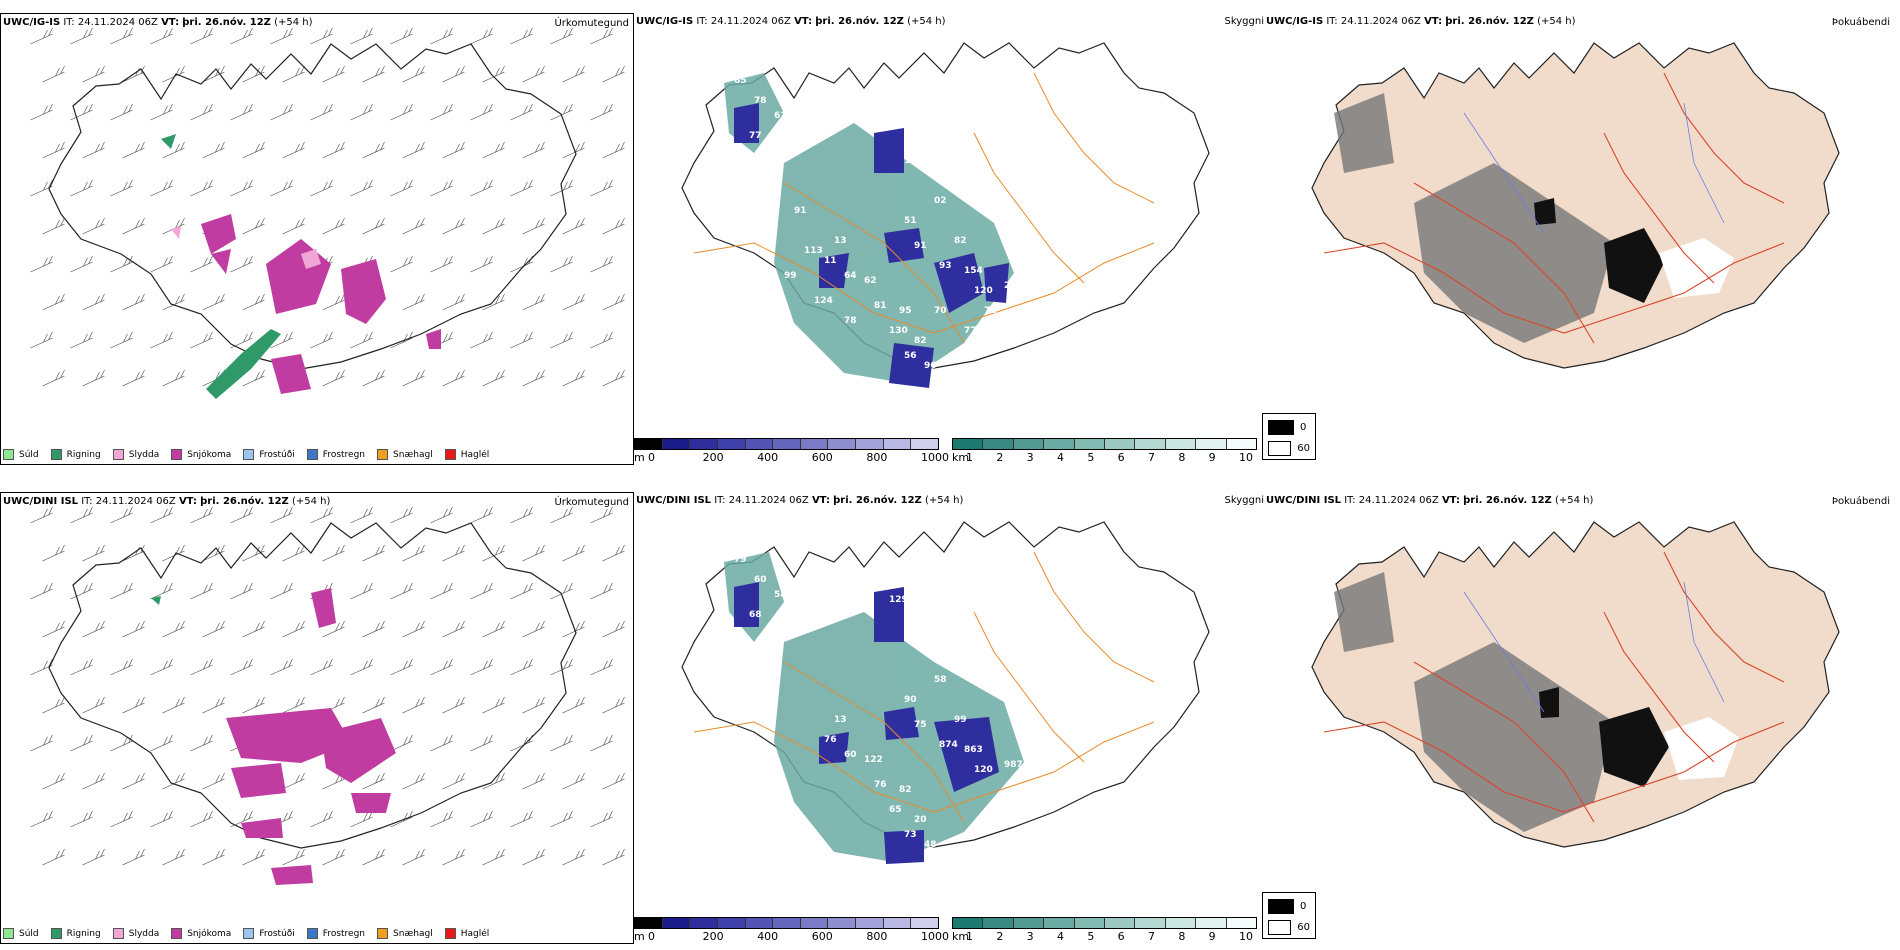 The width and height of the screenshot is (1900, 950). What do you see at coordinates (813, 251) in the screenshot?
I see `visibility-value-label: 113` at bounding box center [813, 251].